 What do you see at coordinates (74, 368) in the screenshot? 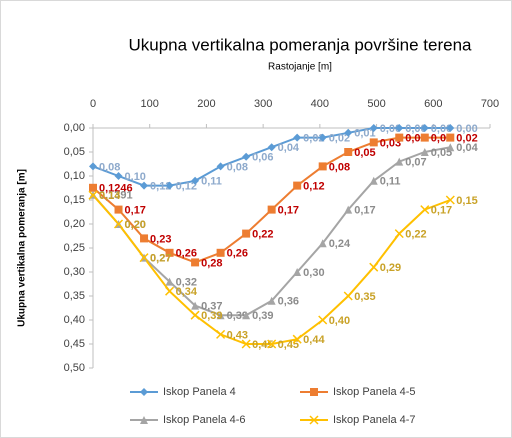
I see `y-tick-label: 0,50` at bounding box center [74, 368].